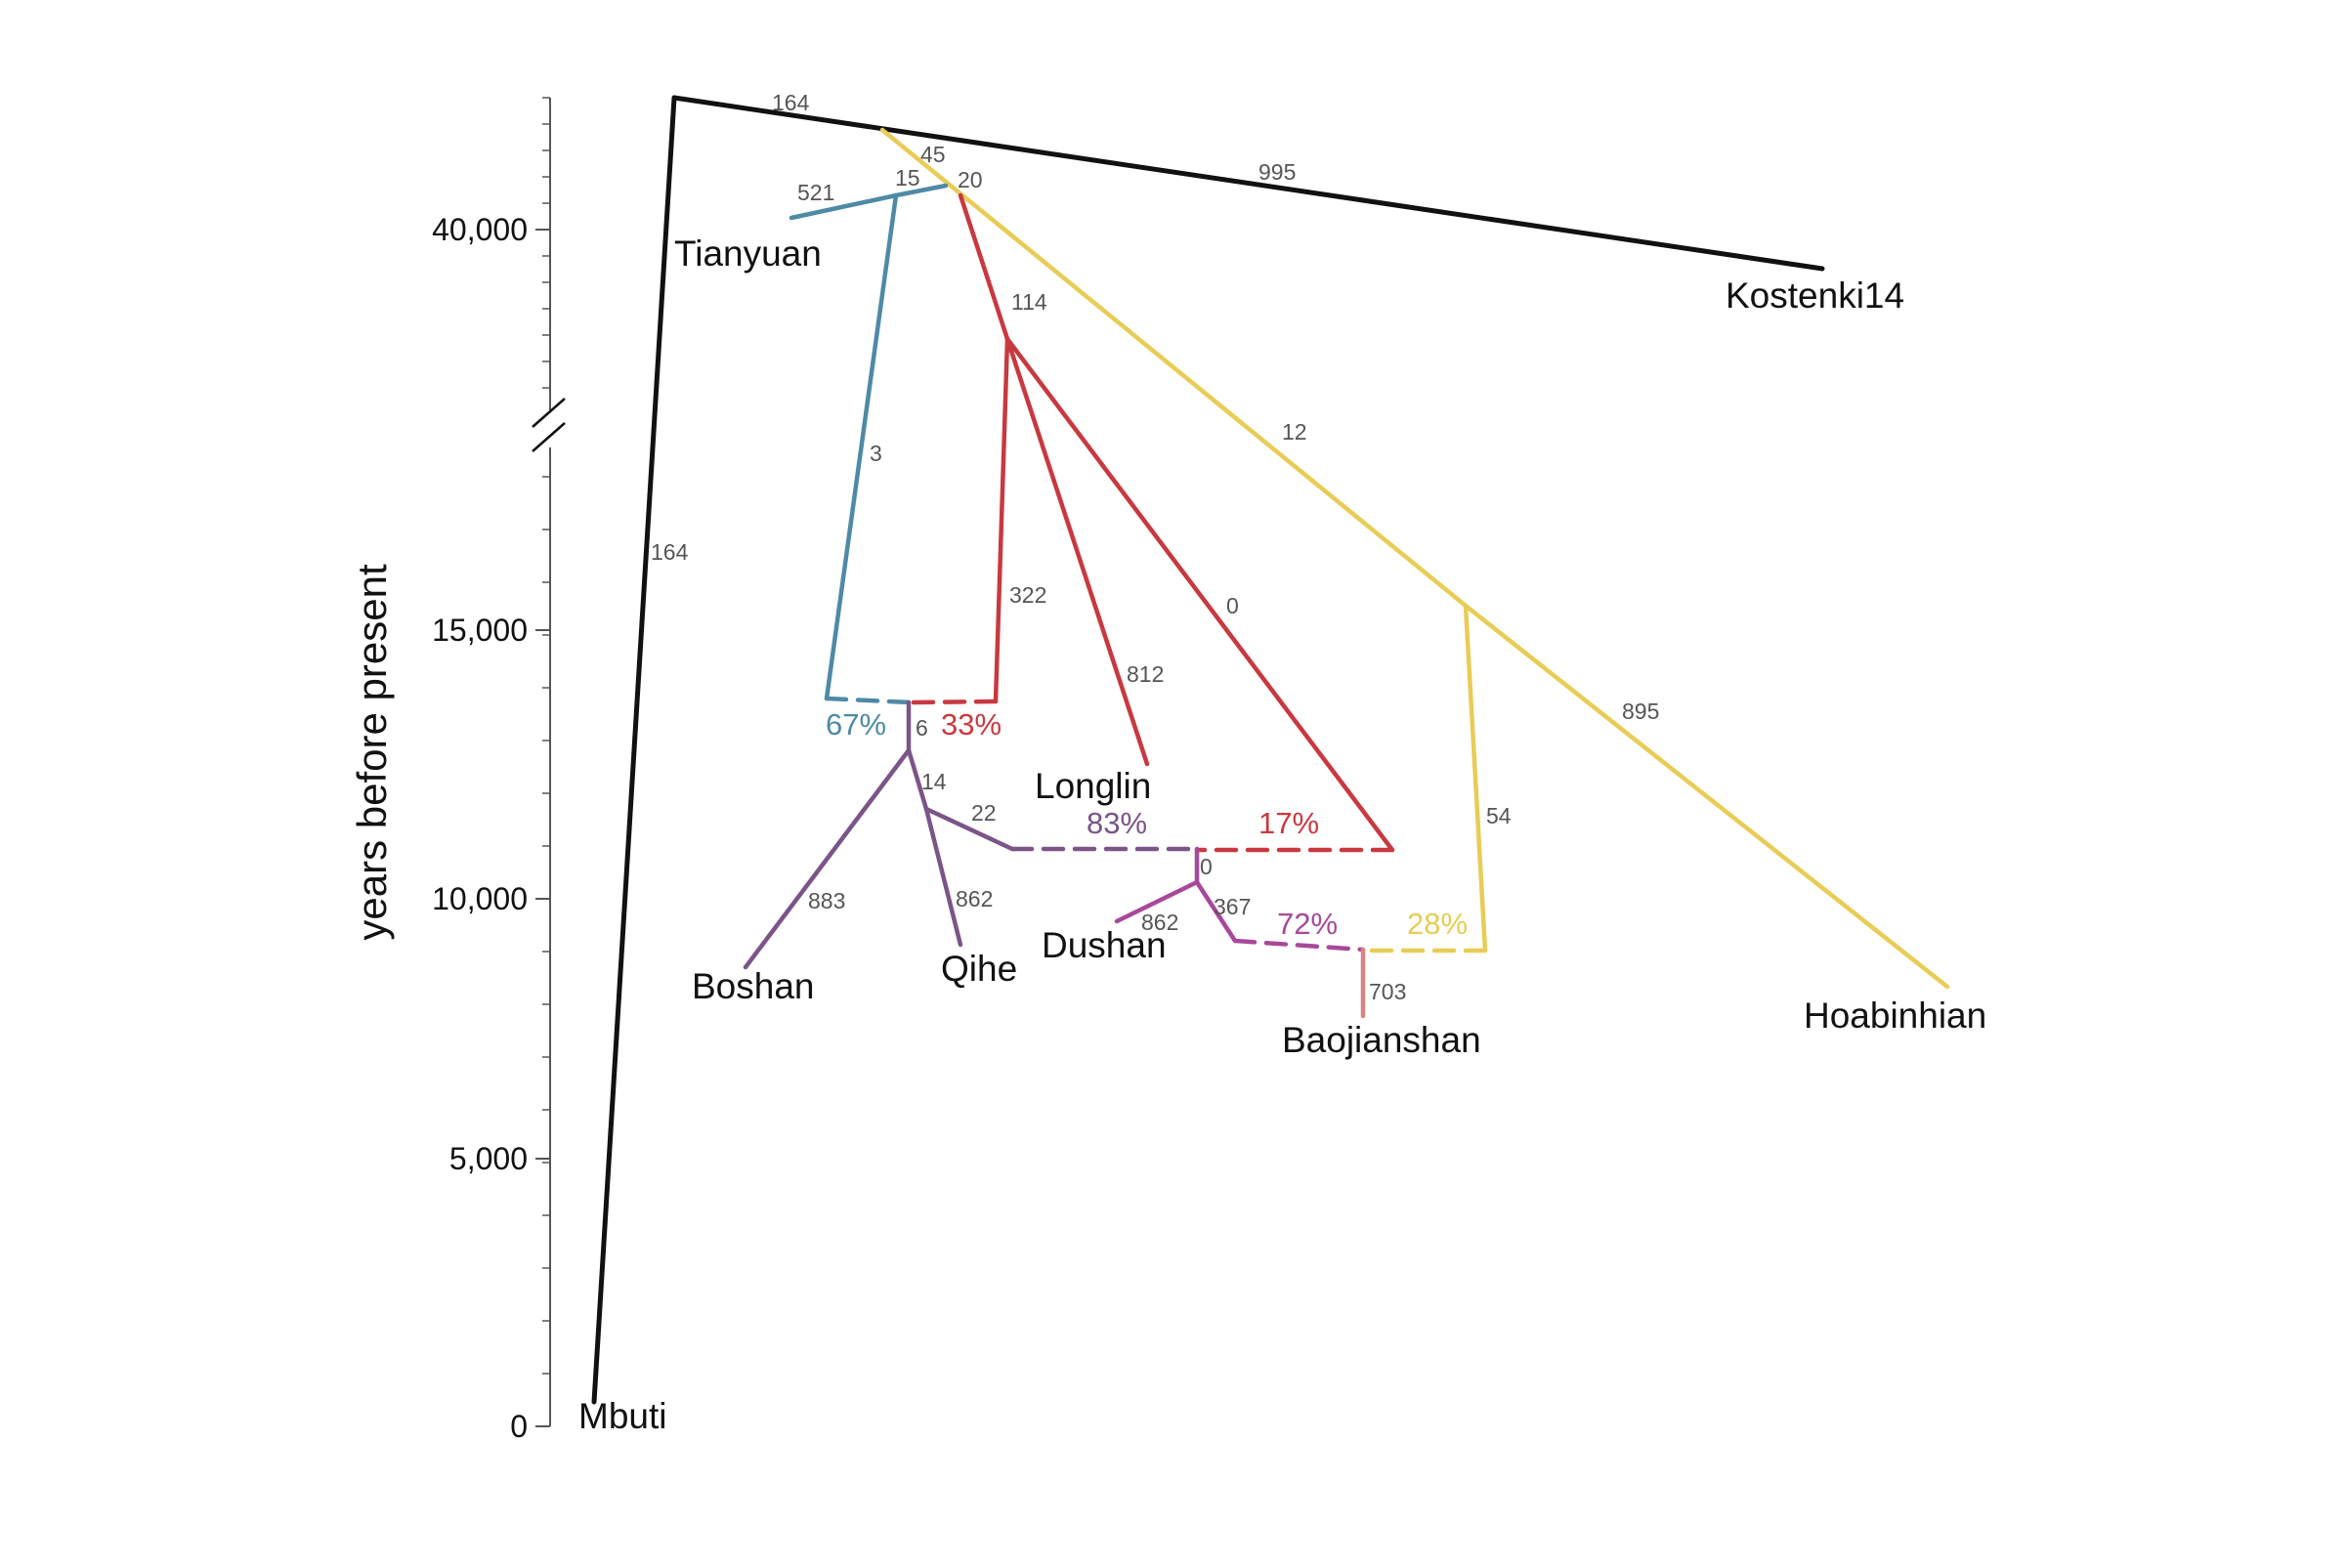 Image resolution: width=2345 pixels, height=1568 pixels. I want to click on admix-red-edge, so click(953, 702).